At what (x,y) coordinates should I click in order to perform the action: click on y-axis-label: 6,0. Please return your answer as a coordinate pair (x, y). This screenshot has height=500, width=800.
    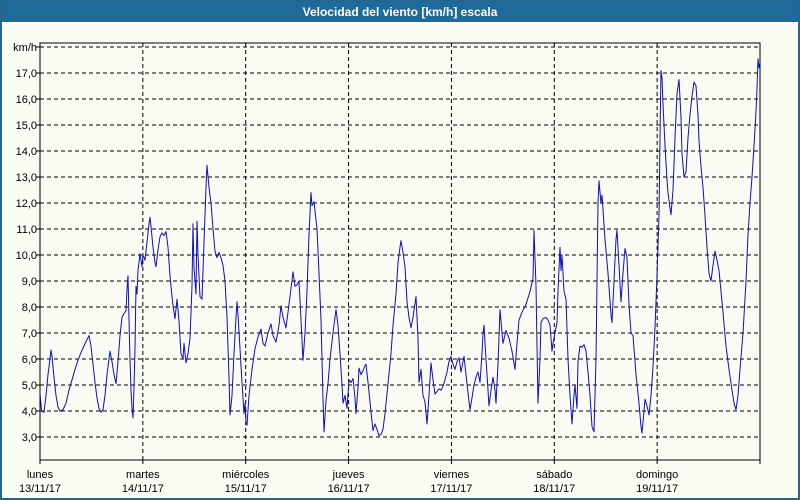
    Looking at the image, I should click on (29, 360).